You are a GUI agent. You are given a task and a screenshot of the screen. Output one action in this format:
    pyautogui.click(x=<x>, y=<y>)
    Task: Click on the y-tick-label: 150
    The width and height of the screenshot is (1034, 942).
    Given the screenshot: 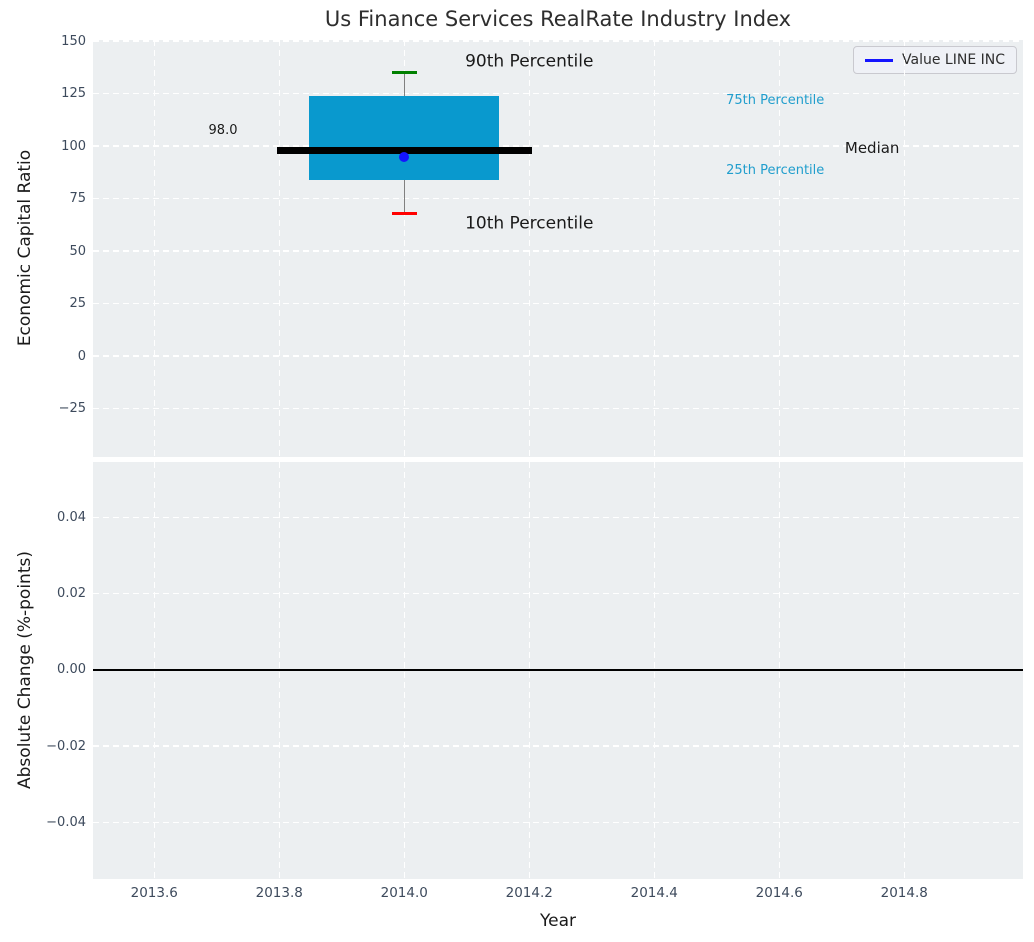 What is the action you would take?
    pyautogui.click(x=73, y=41)
    